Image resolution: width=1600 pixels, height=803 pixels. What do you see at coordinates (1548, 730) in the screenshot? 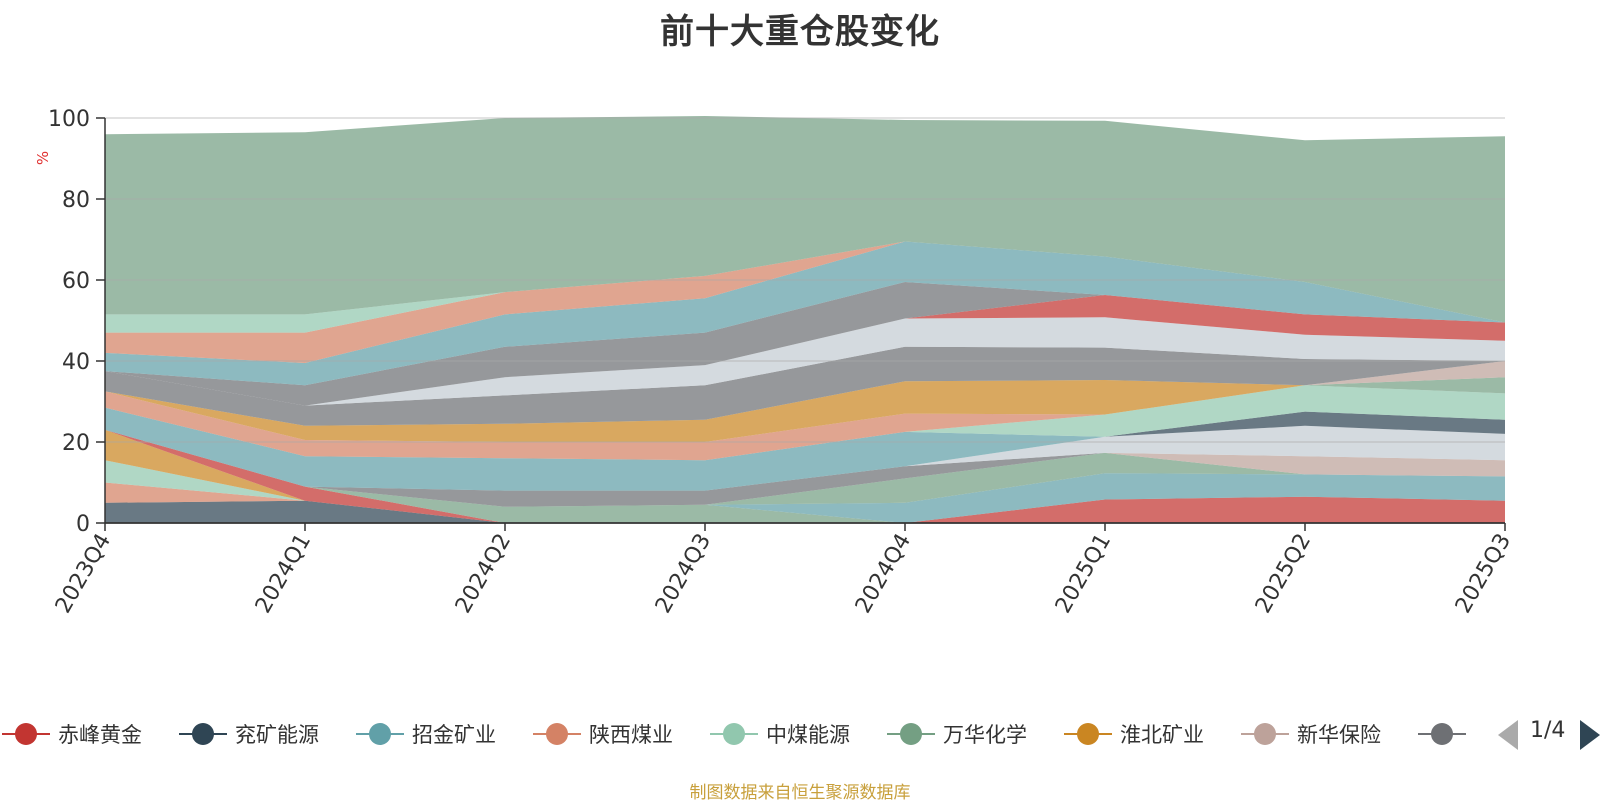
I see `legend-page-indicator: 1/4` at bounding box center [1548, 730].